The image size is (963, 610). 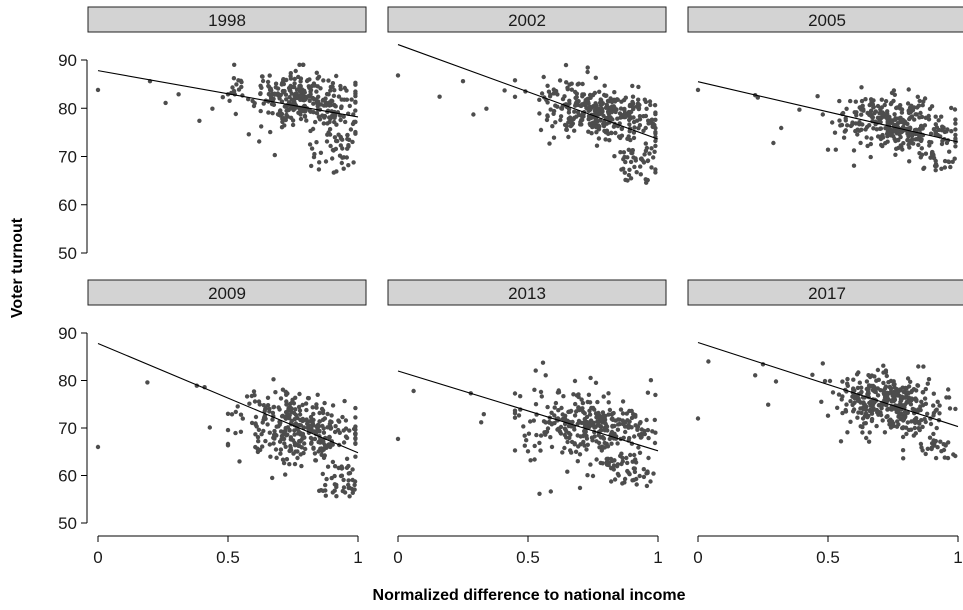 What do you see at coordinates (227, 389) in the screenshot?
I see `facet-2009: 2009` at bounding box center [227, 389].